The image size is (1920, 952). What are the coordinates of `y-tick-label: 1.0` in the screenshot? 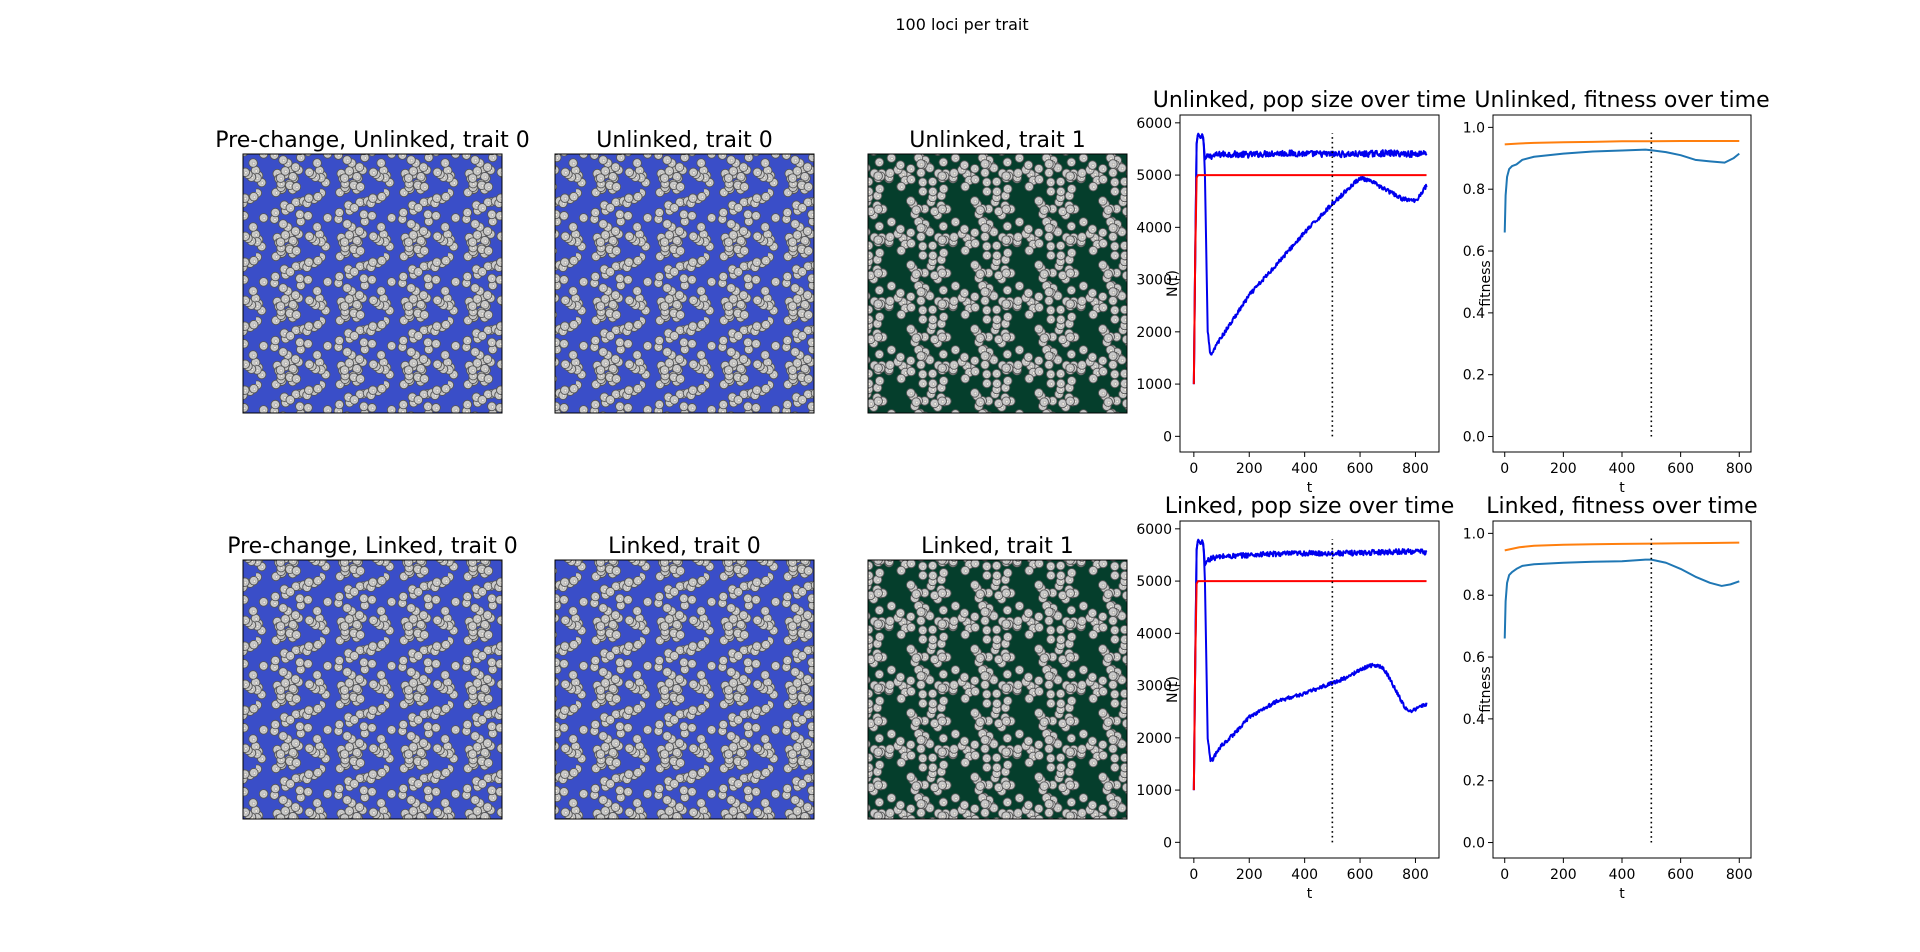 It's located at (1474, 128).